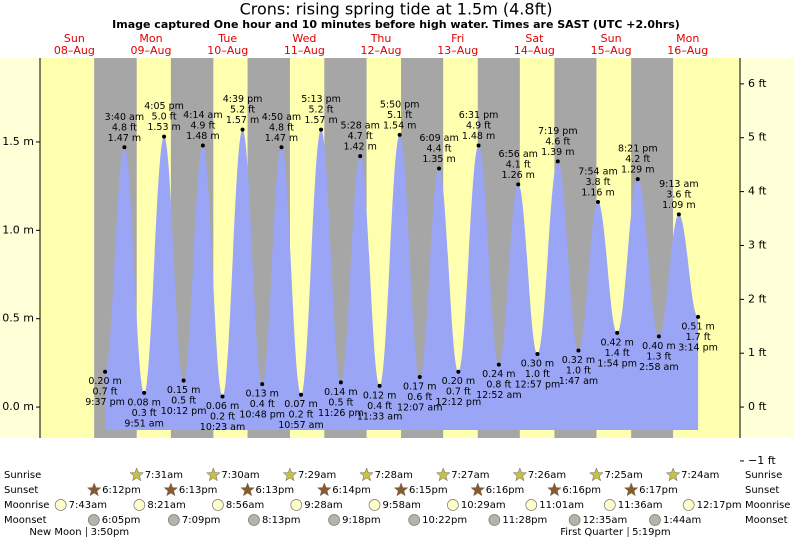 The height and width of the screenshot is (539, 793). I want to click on tide-label: 1:47 am, so click(578, 381).